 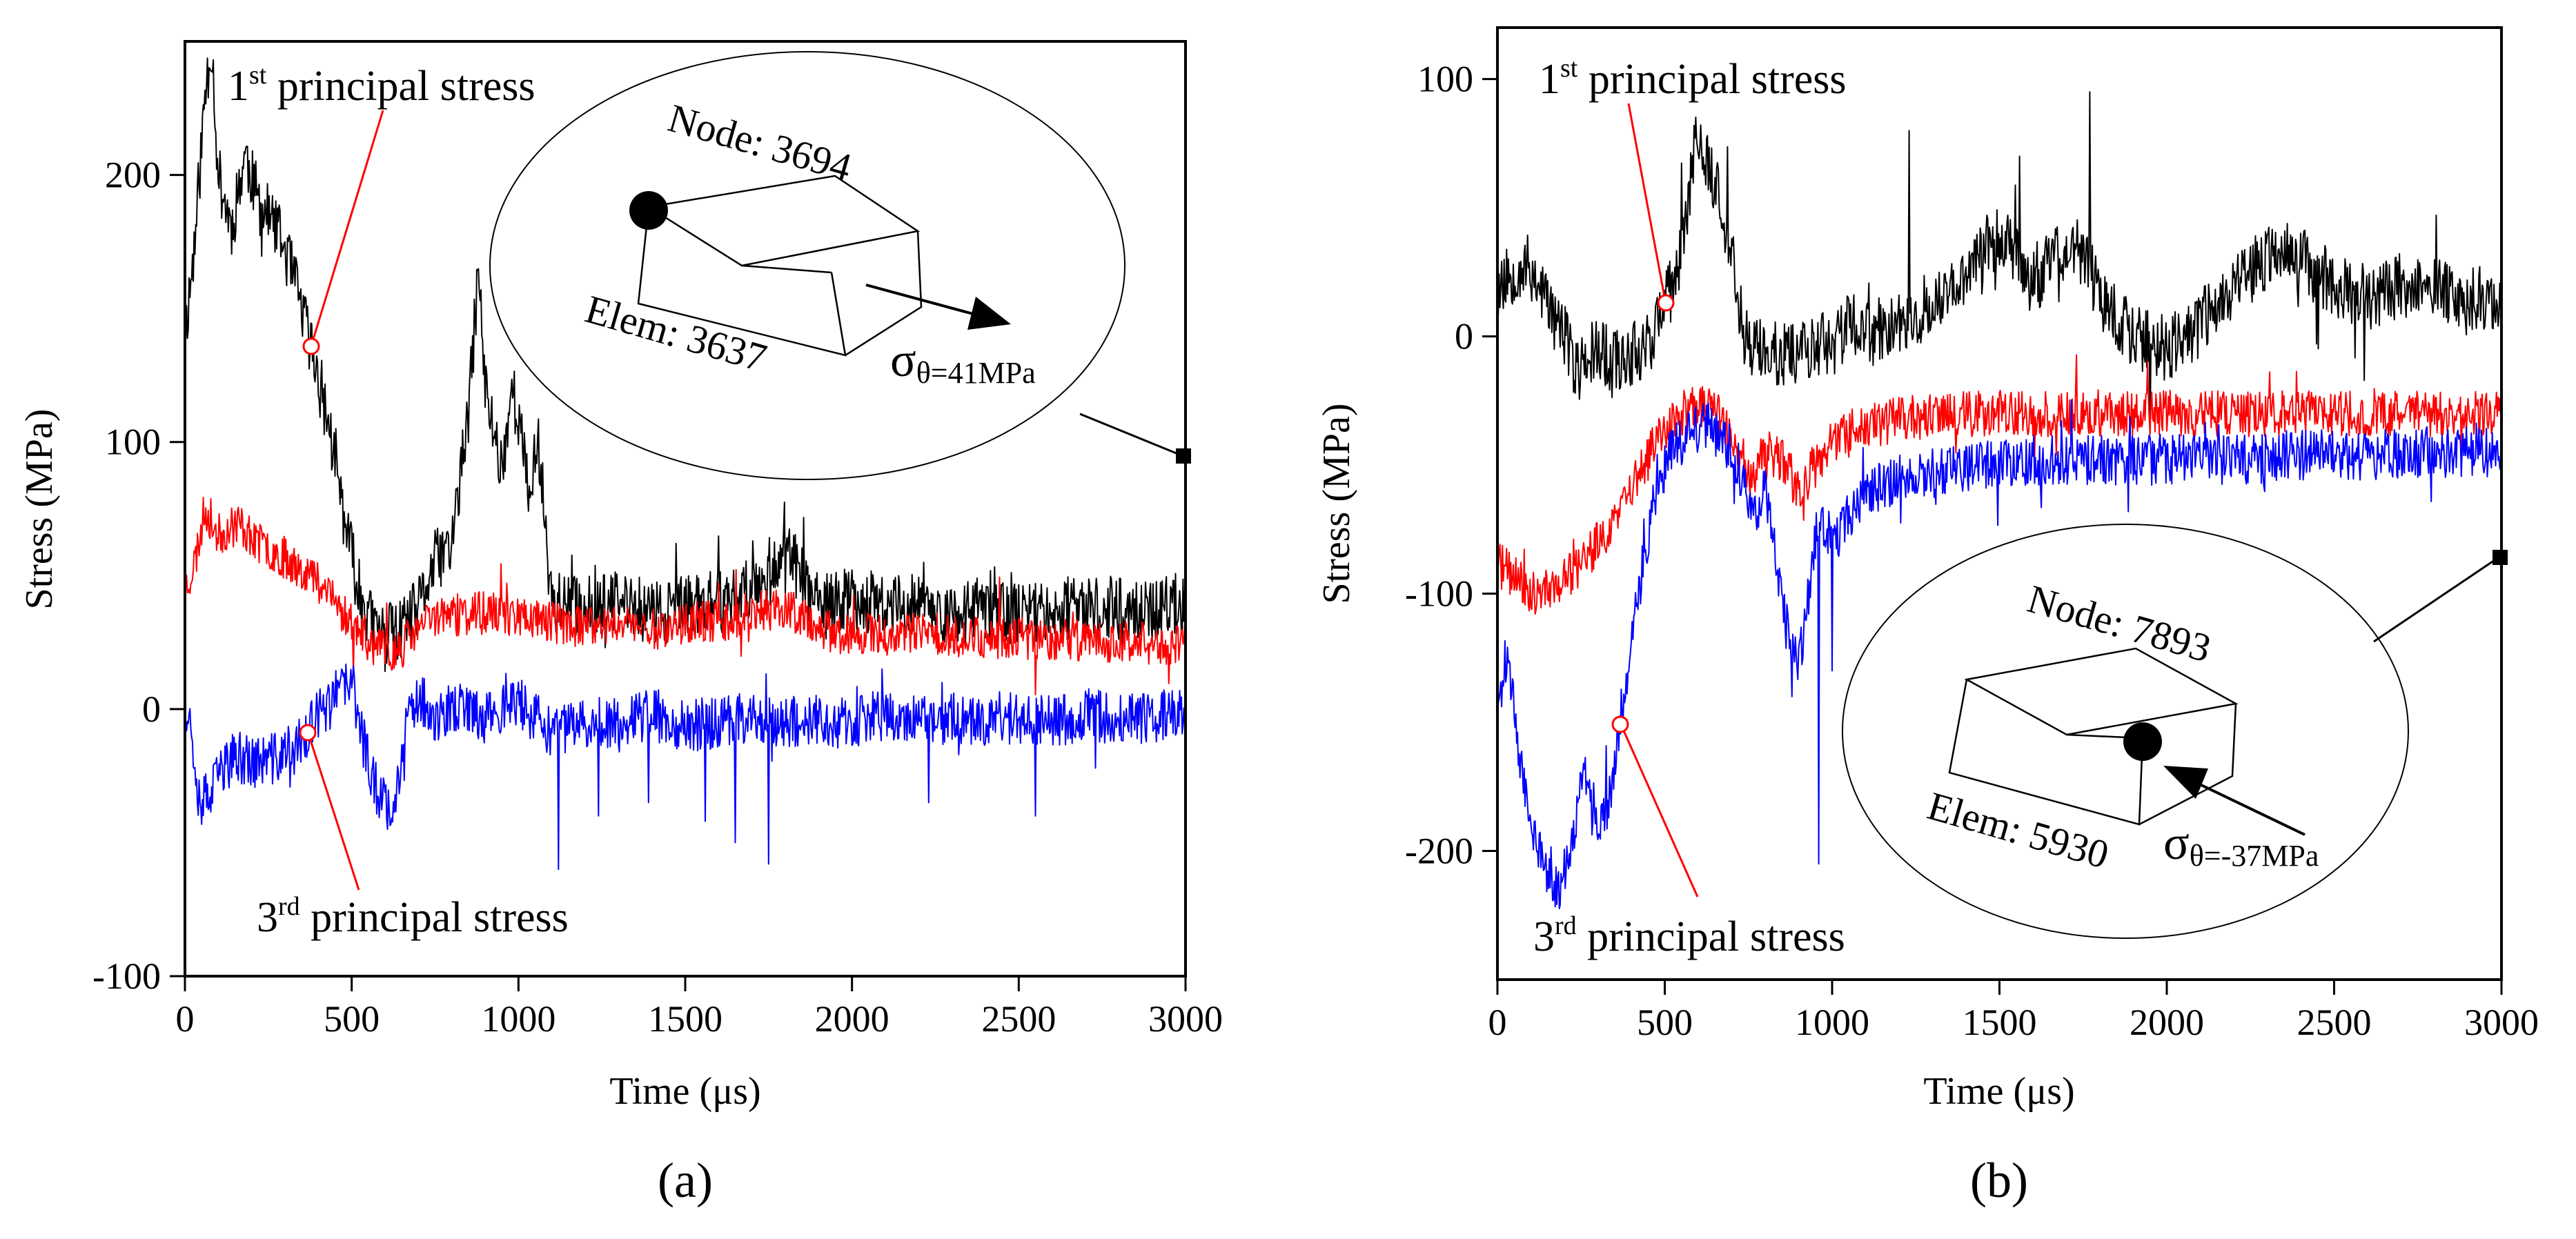 I want to click on panel-b-xtick-label: 3000, so click(x=2501, y=1022).